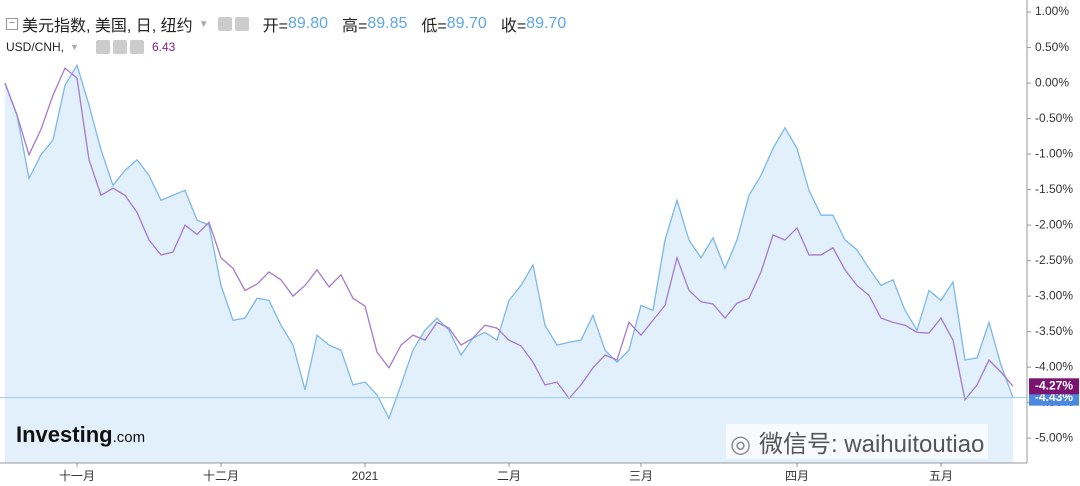  Describe the element at coordinates (641, 476) in the screenshot. I see `x-tick-label: 三月` at that location.